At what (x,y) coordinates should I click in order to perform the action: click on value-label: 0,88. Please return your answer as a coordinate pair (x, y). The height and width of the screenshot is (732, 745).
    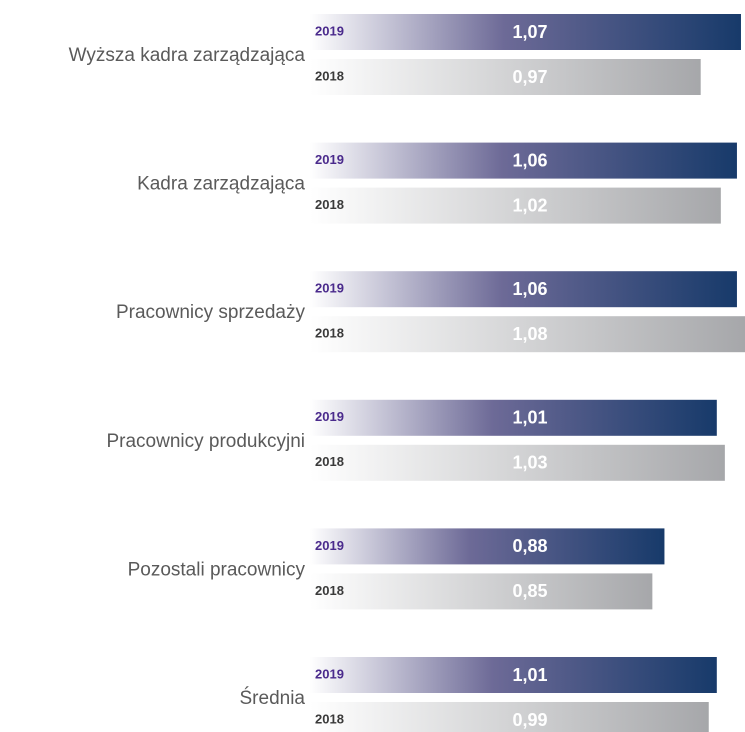
    Looking at the image, I should click on (529, 546).